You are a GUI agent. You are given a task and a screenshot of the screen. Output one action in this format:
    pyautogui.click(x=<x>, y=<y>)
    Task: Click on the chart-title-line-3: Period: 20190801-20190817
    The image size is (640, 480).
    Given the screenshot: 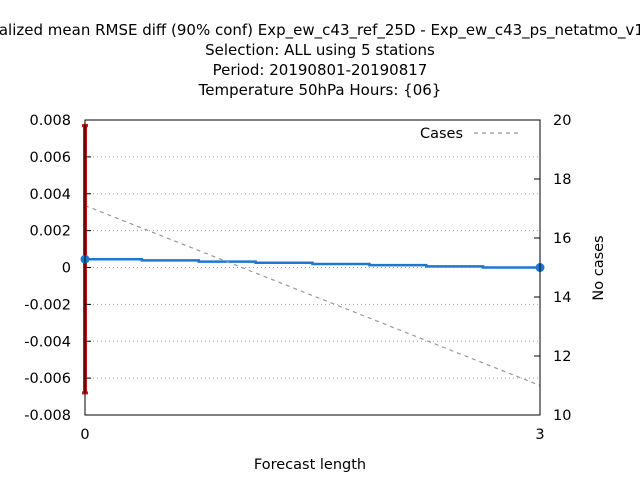 What is the action you would take?
    pyautogui.click(x=320, y=70)
    